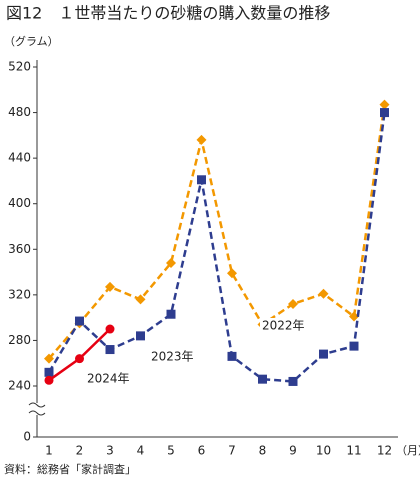 The height and width of the screenshot is (480, 420). What do you see at coordinates (19, 249) in the screenshot?
I see `y-tick-label: 360` at bounding box center [19, 249].